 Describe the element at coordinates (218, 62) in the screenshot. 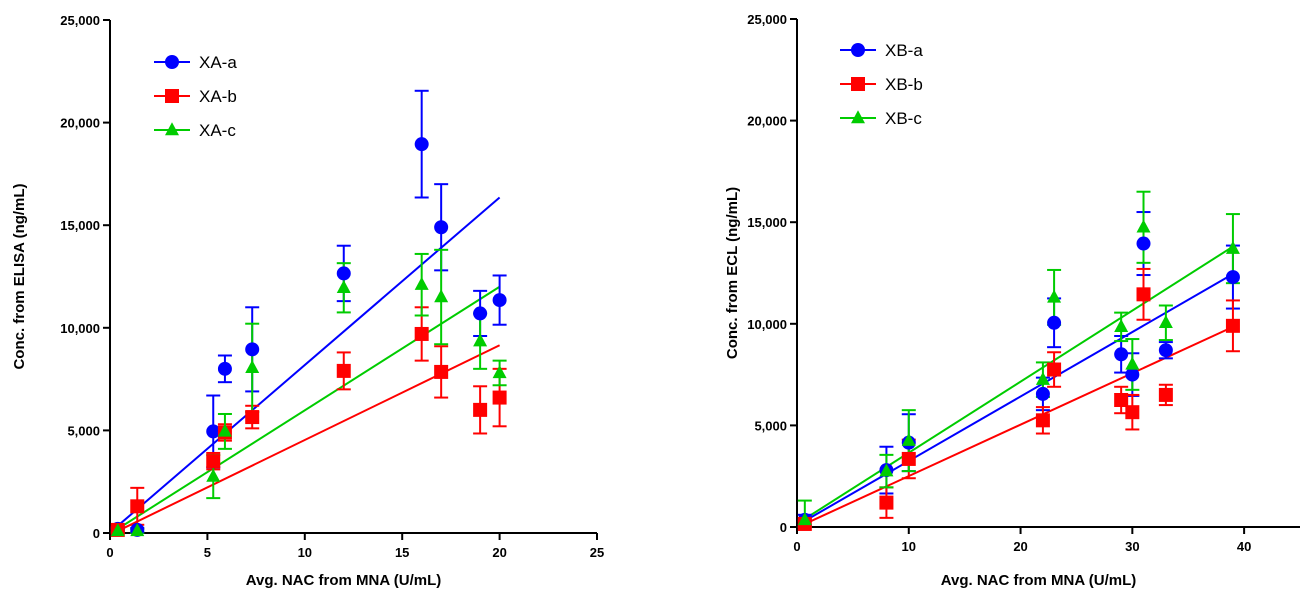

I see `legend-label: XA-a` at that location.